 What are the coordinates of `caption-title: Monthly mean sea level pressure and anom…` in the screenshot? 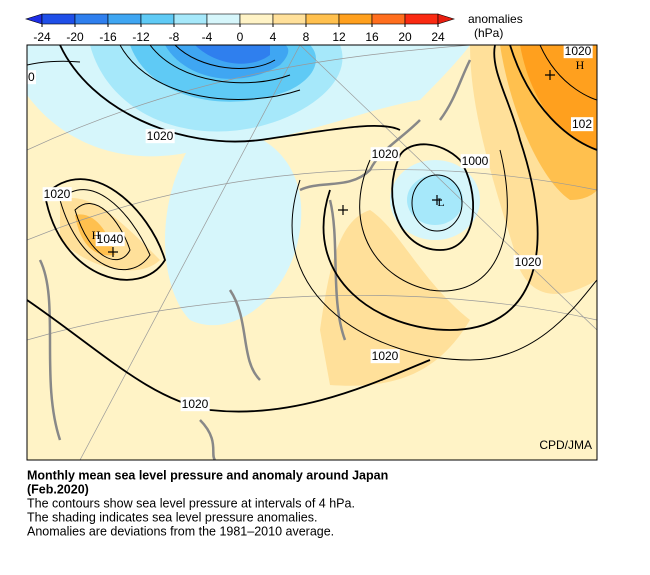 It's located at (207, 475).